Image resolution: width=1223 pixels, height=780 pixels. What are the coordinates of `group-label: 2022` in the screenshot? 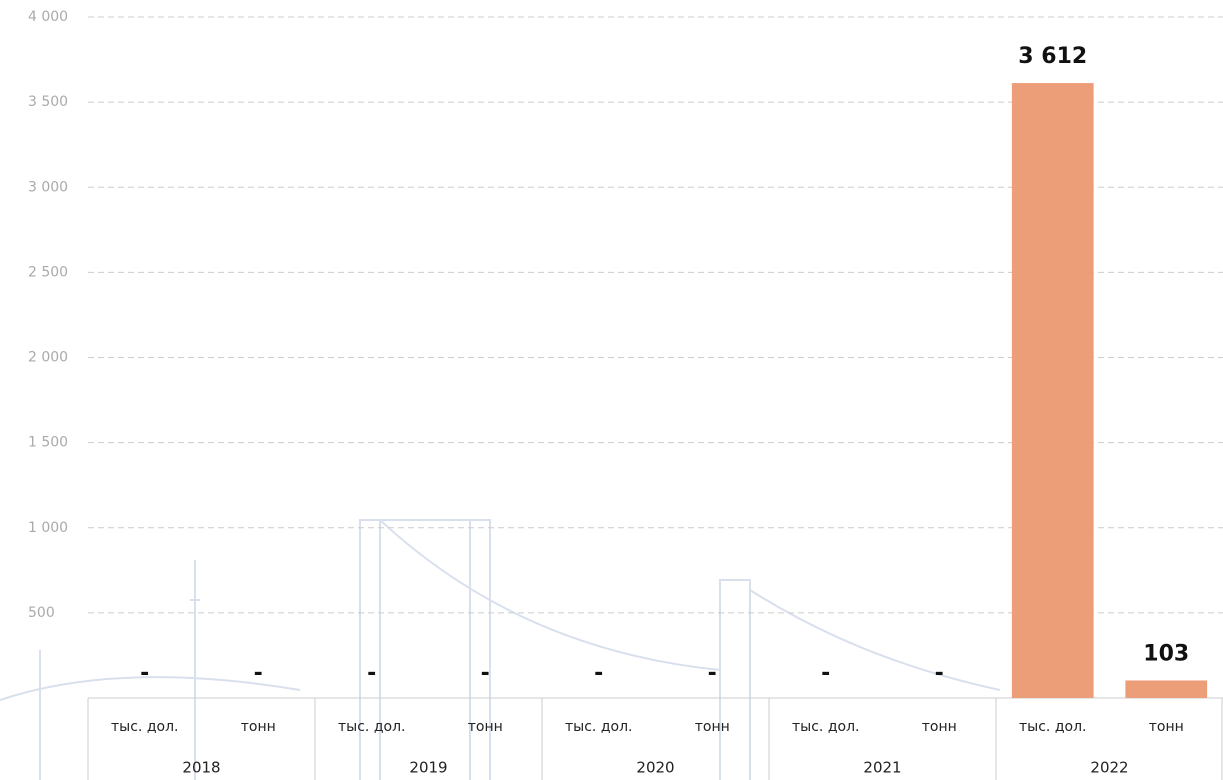 It's located at (1109, 768).